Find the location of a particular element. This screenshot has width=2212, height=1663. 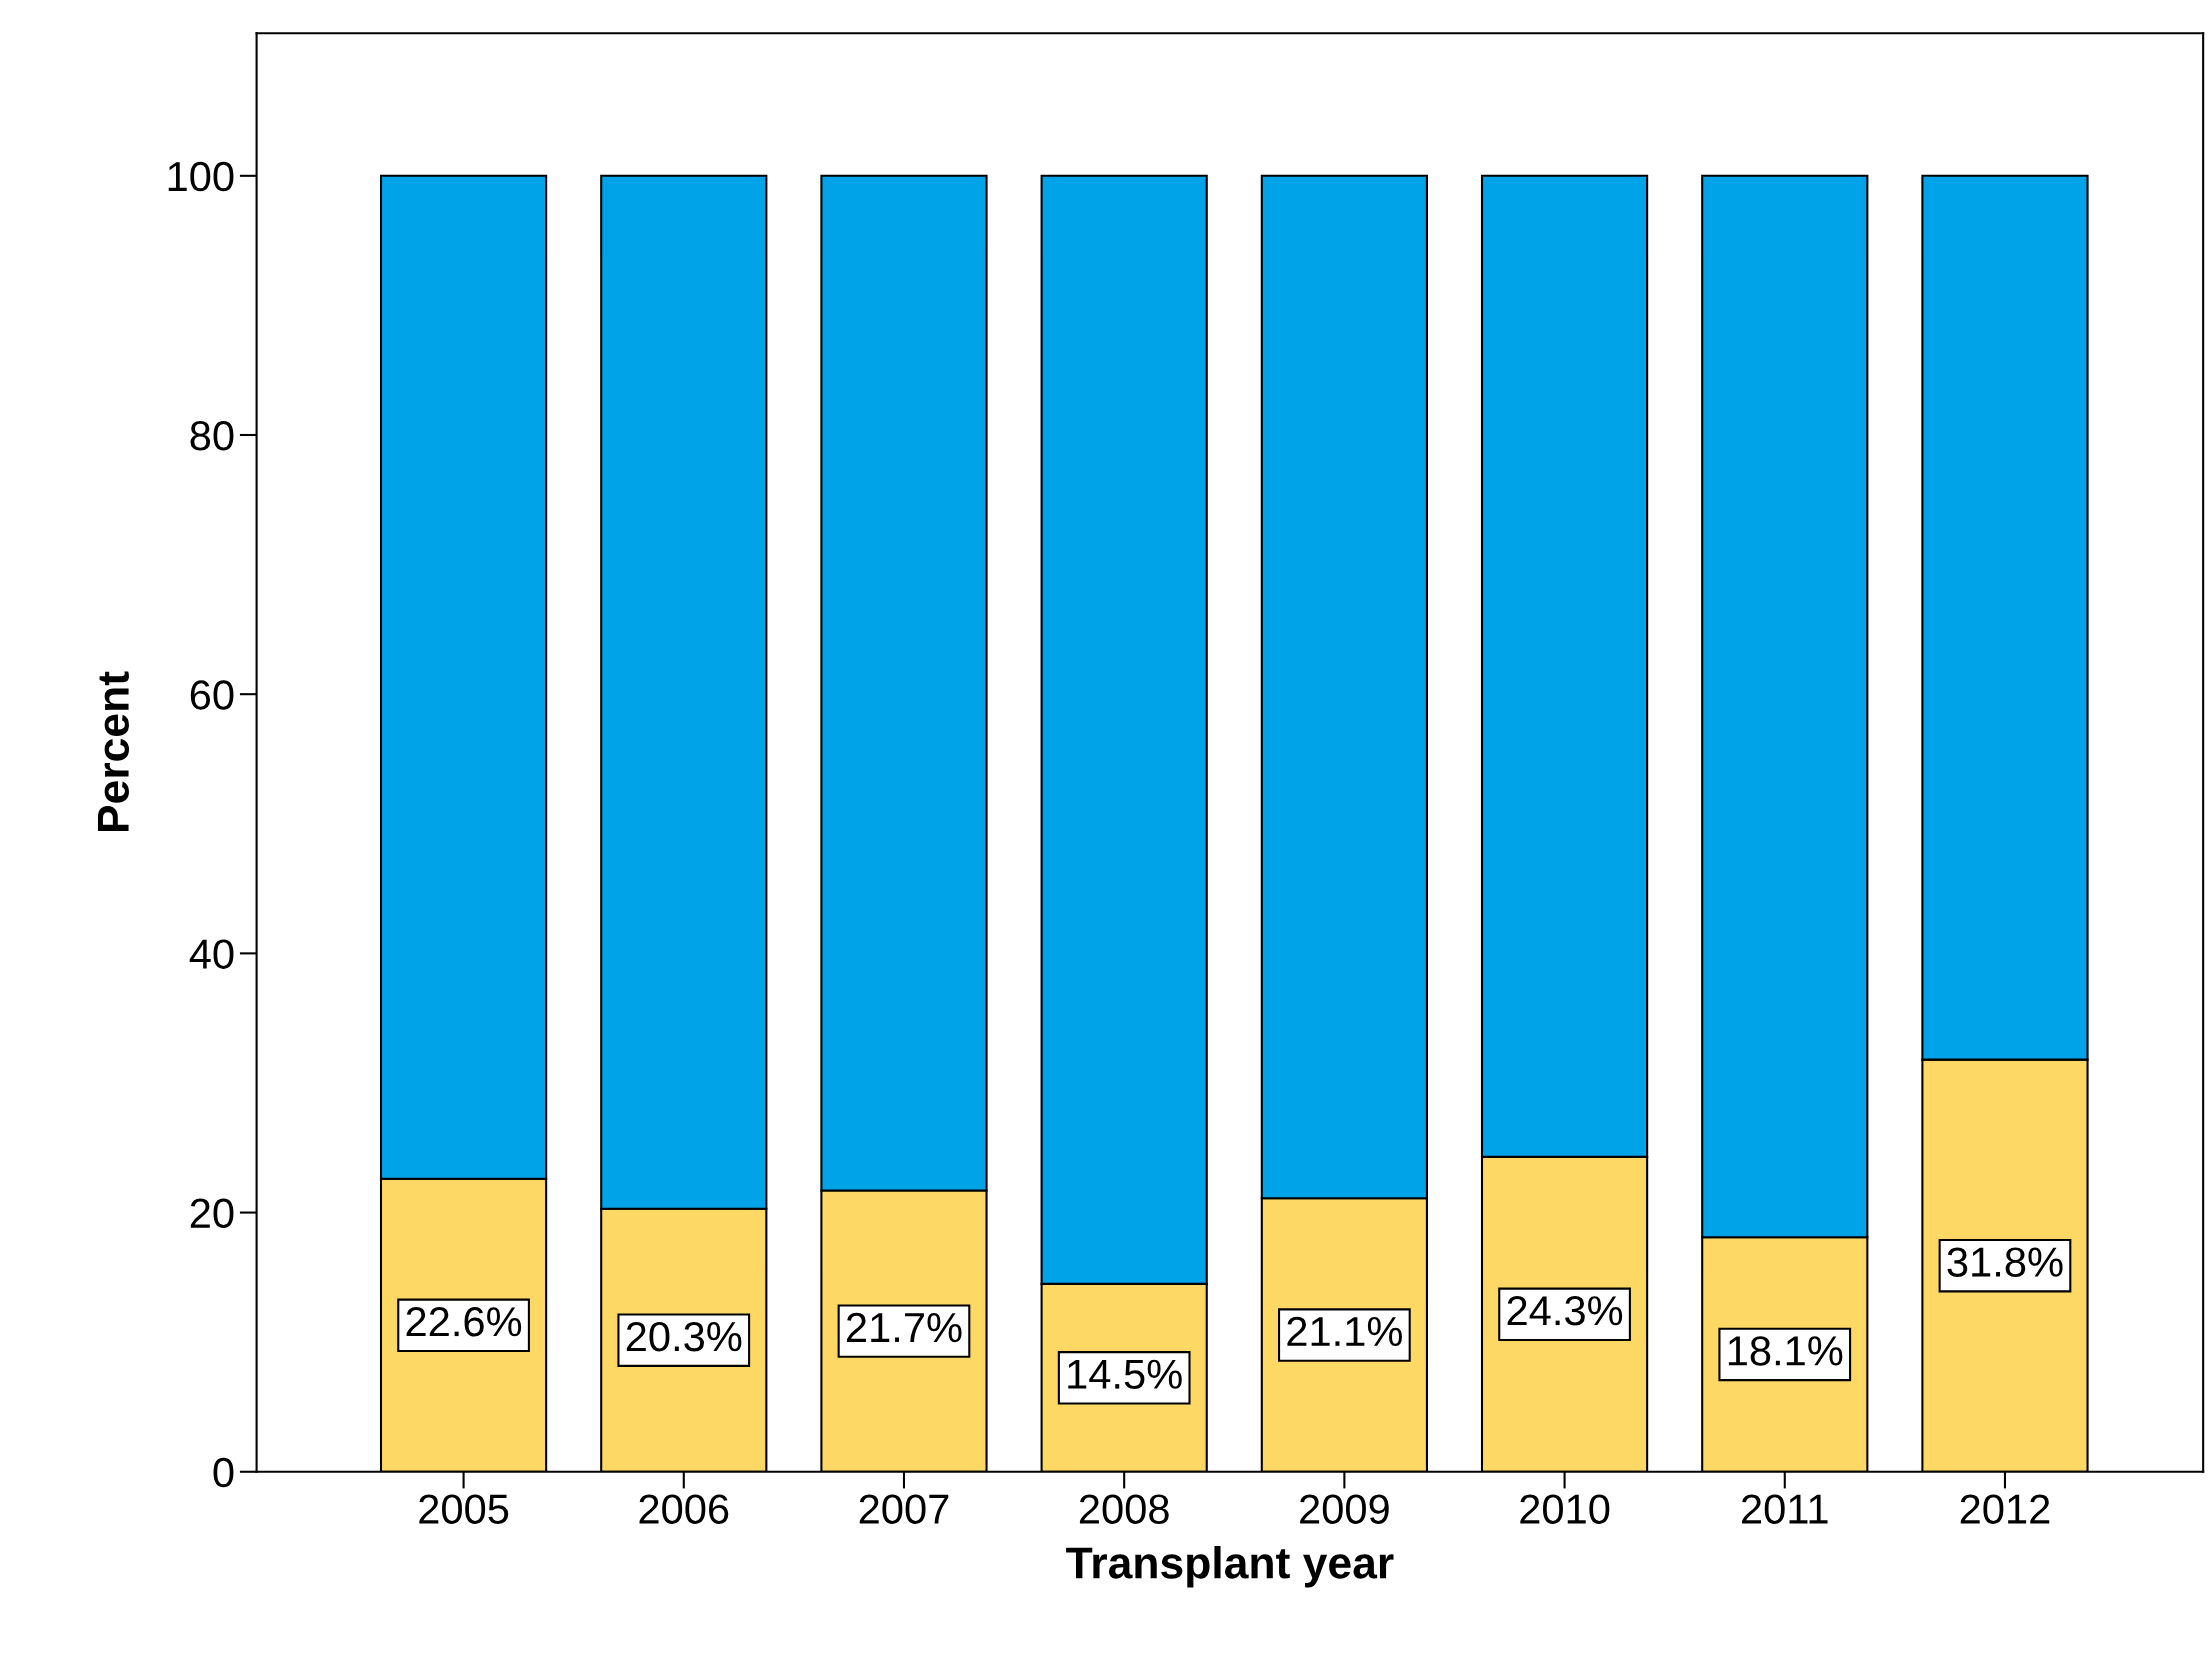

data-label: 31.8% is located at coordinates (2005, 1262).